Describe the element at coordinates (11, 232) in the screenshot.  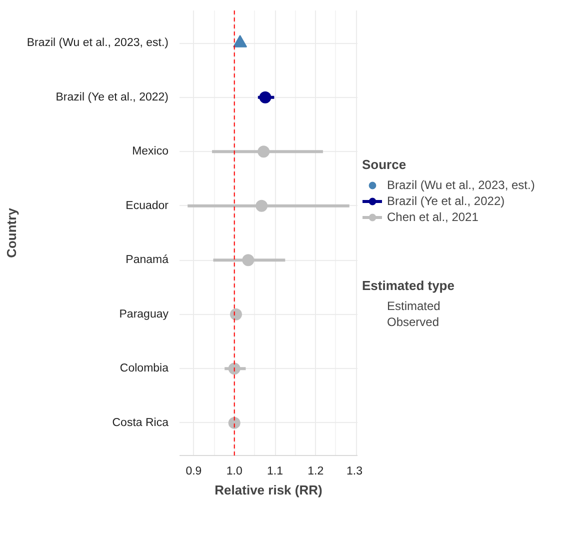
I see `y-axis-title: Country` at that location.